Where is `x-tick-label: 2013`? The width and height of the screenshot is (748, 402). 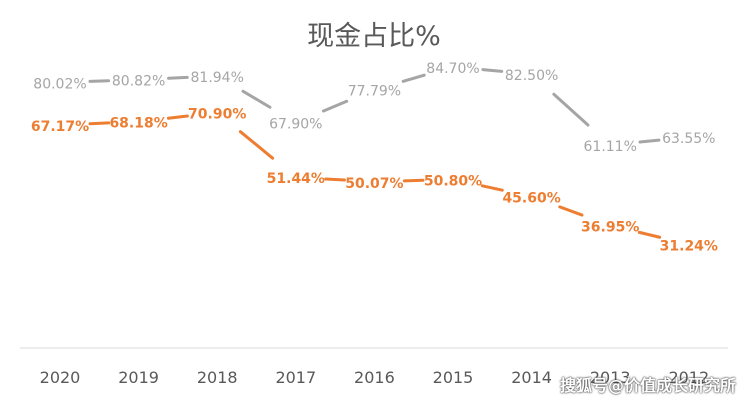
x-tick-label: 2013 is located at coordinates (610, 377).